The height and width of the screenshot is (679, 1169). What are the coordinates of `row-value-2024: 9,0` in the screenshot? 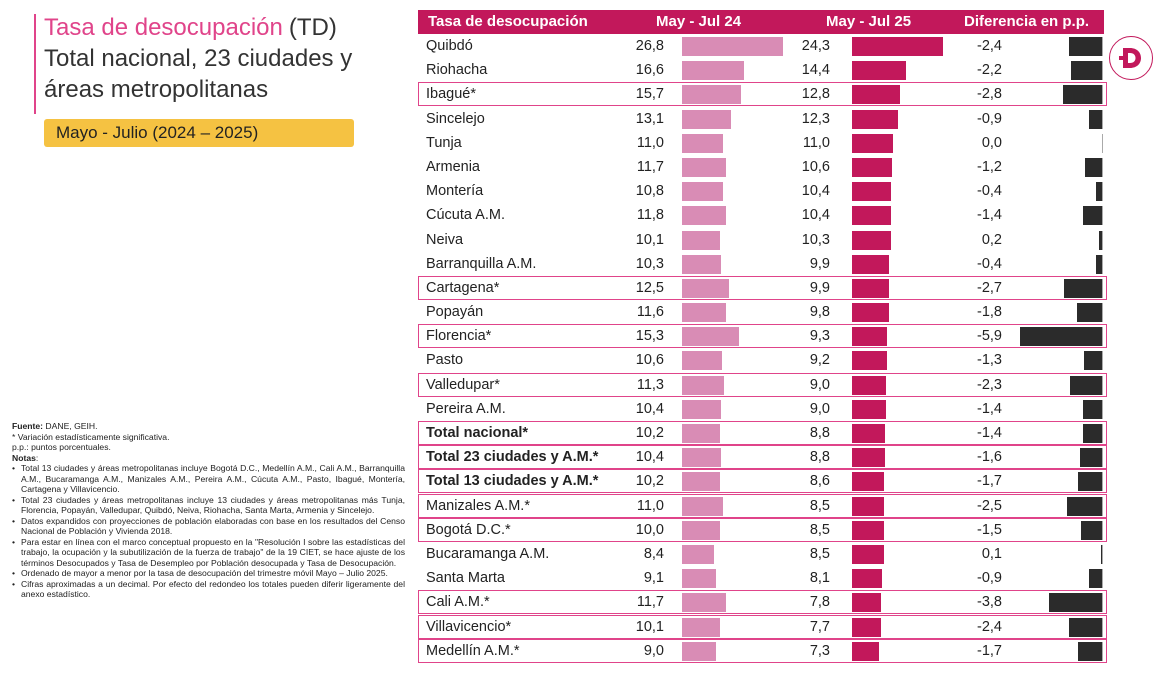 It's located at (653, 650).